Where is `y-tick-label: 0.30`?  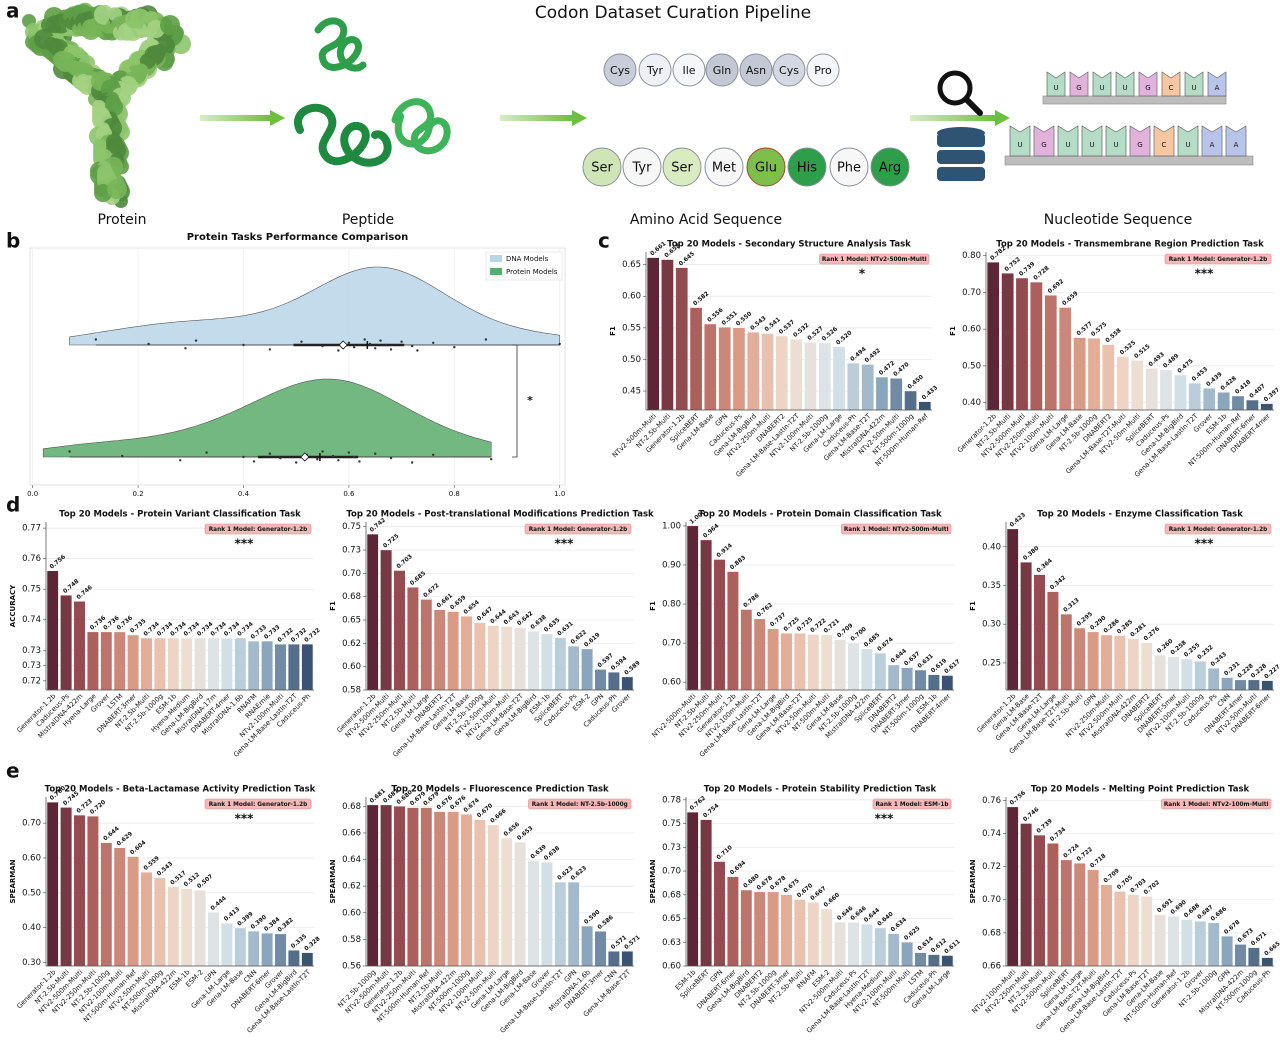 y-tick-label: 0.30 is located at coordinates (991, 625).